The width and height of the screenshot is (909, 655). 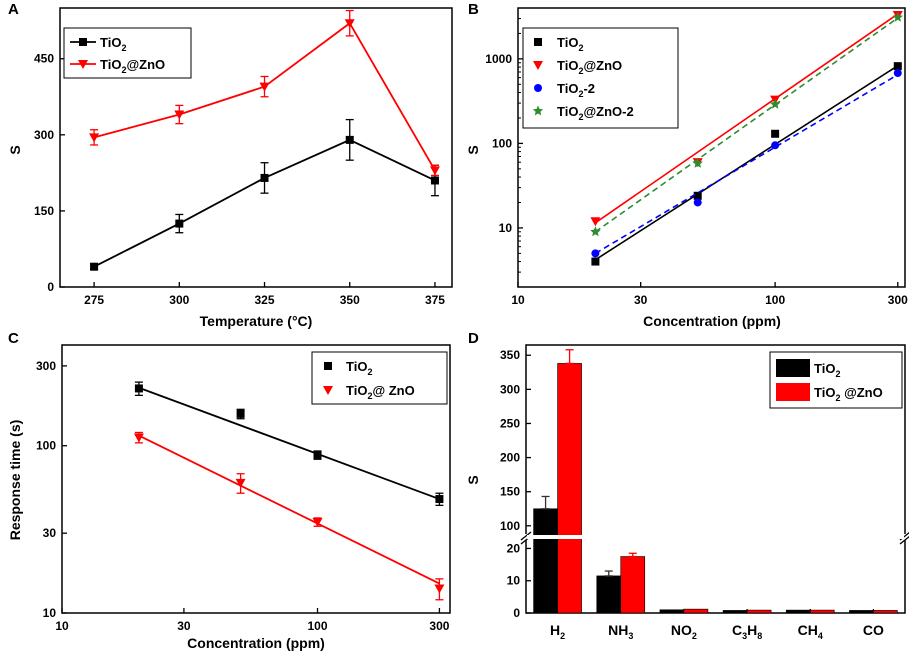 What do you see at coordinates (94, 300) in the screenshot?
I see `x-tick-label: 275` at bounding box center [94, 300].